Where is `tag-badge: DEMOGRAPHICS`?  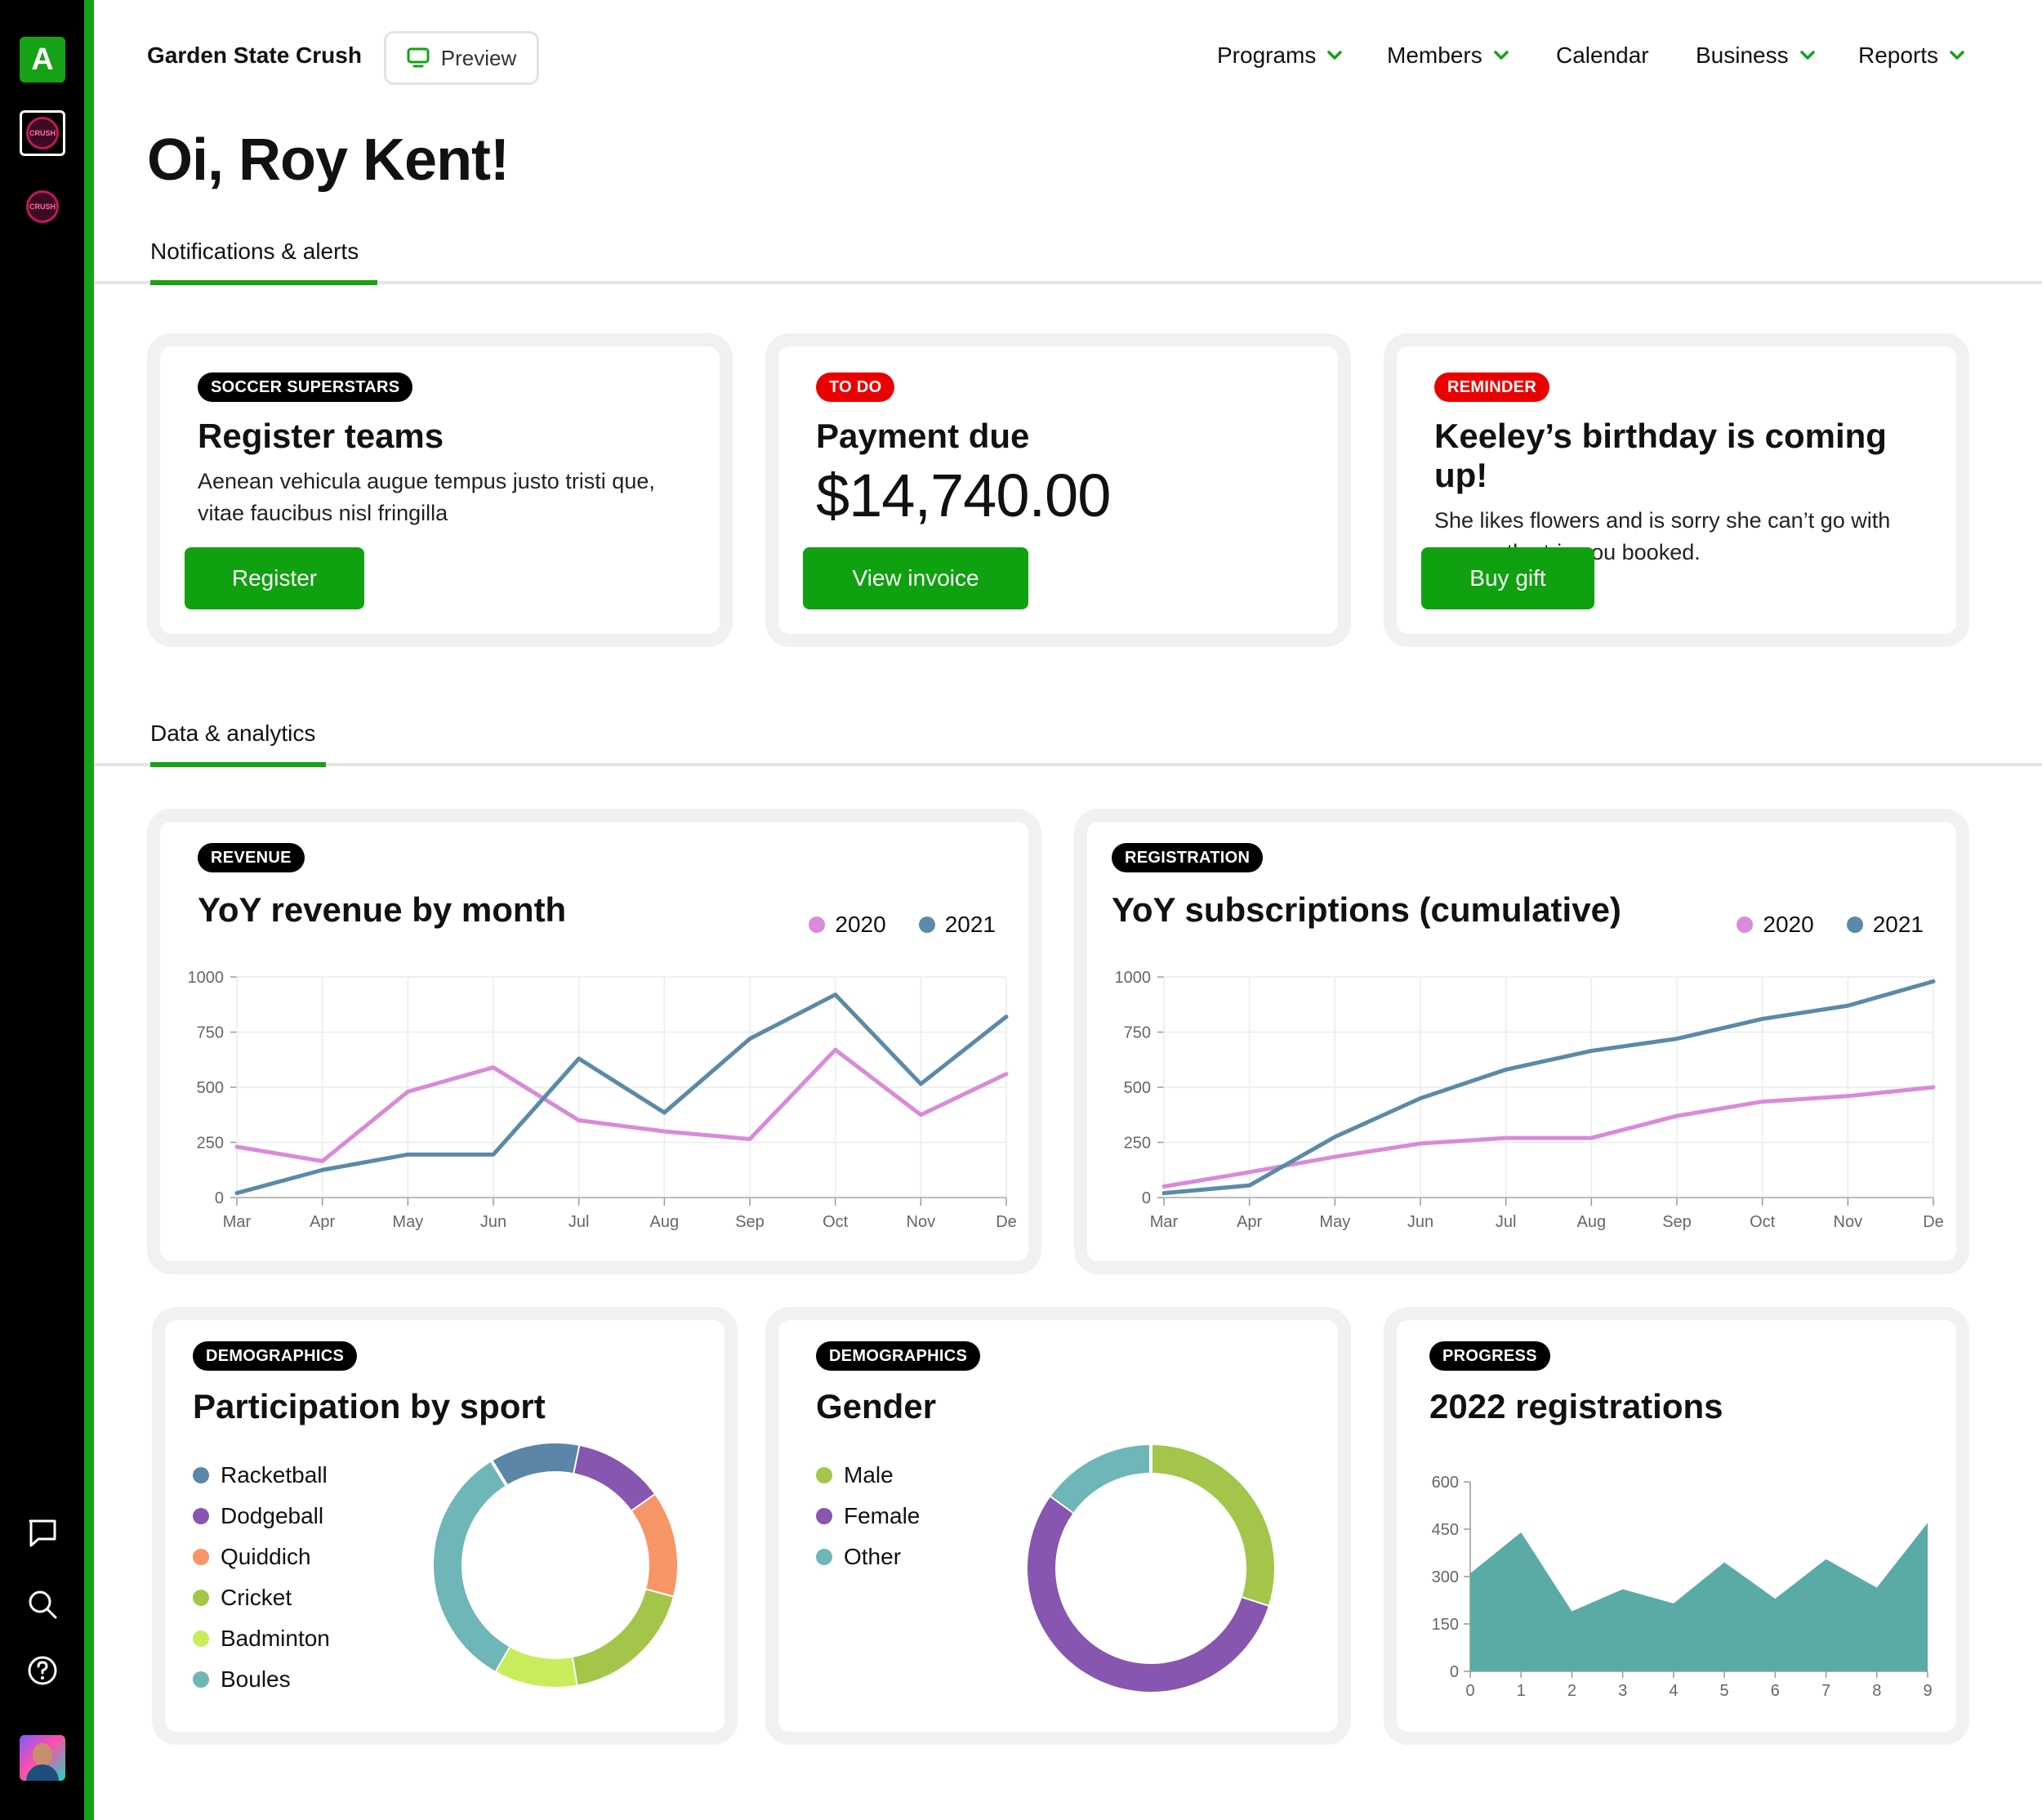 tag-badge: DEMOGRAPHICS is located at coordinates (898, 1356).